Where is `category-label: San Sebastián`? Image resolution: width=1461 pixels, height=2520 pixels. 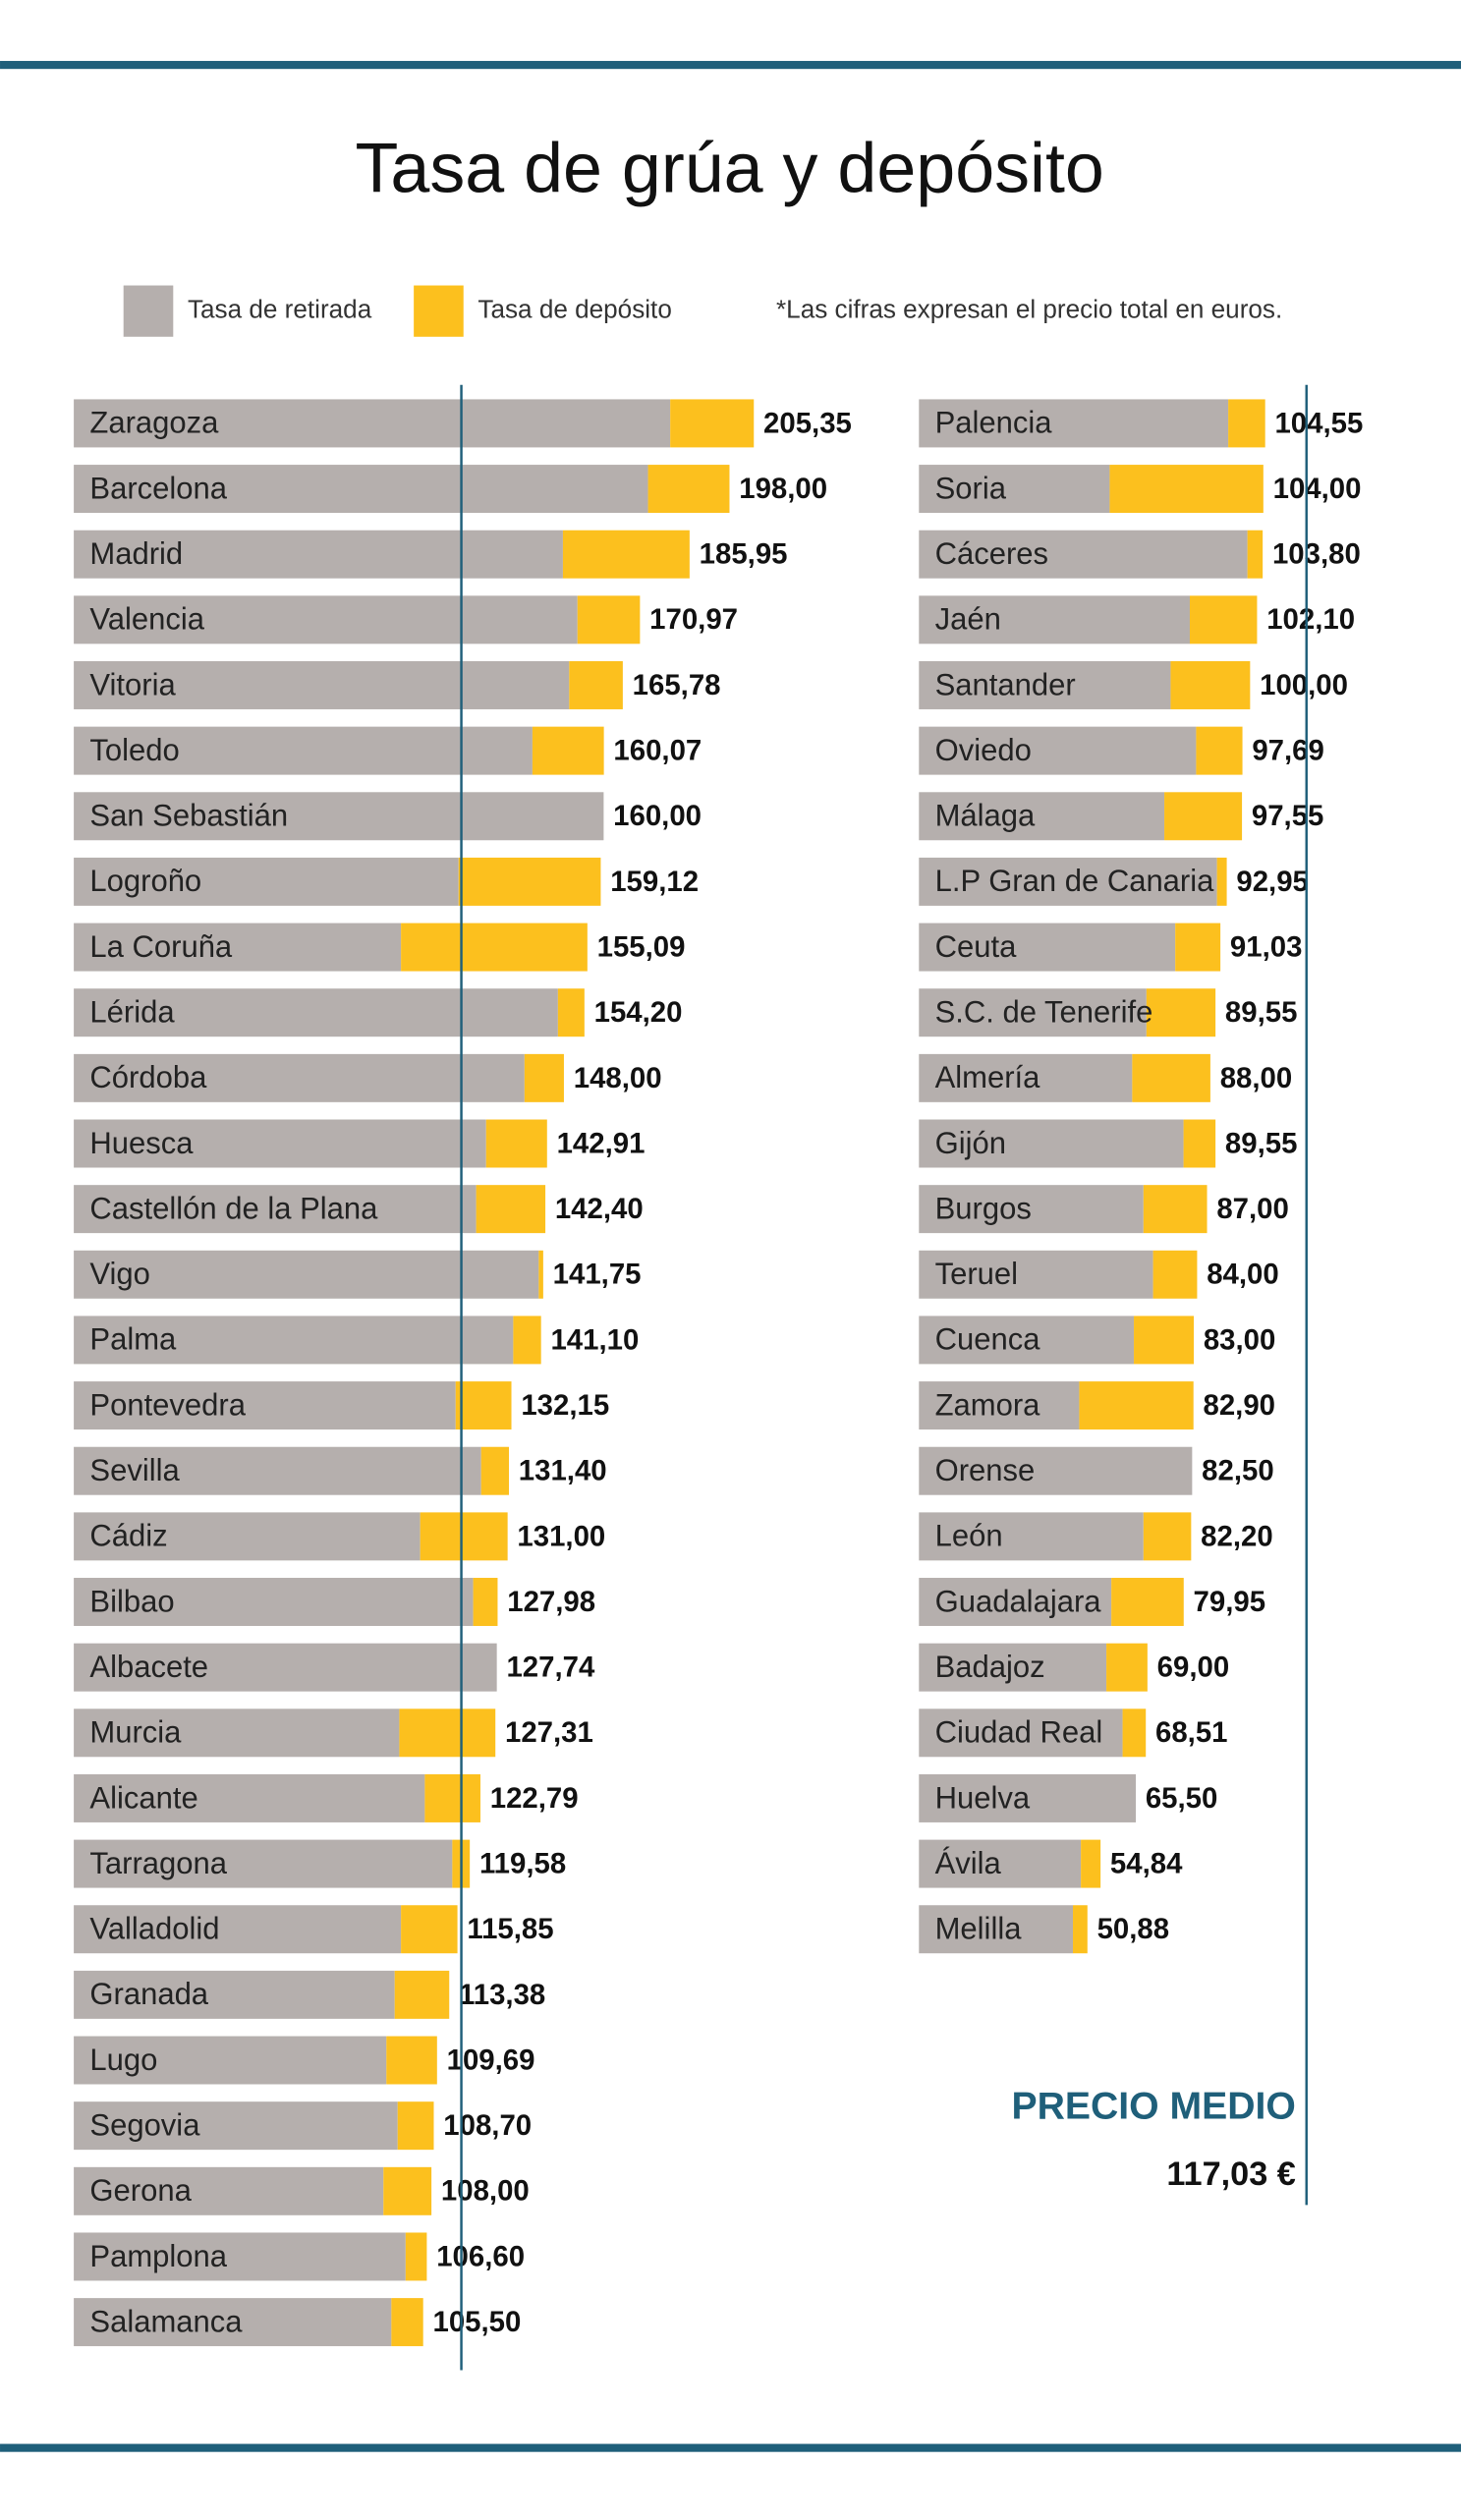
category-label: San Sebastián is located at coordinates (188, 816).